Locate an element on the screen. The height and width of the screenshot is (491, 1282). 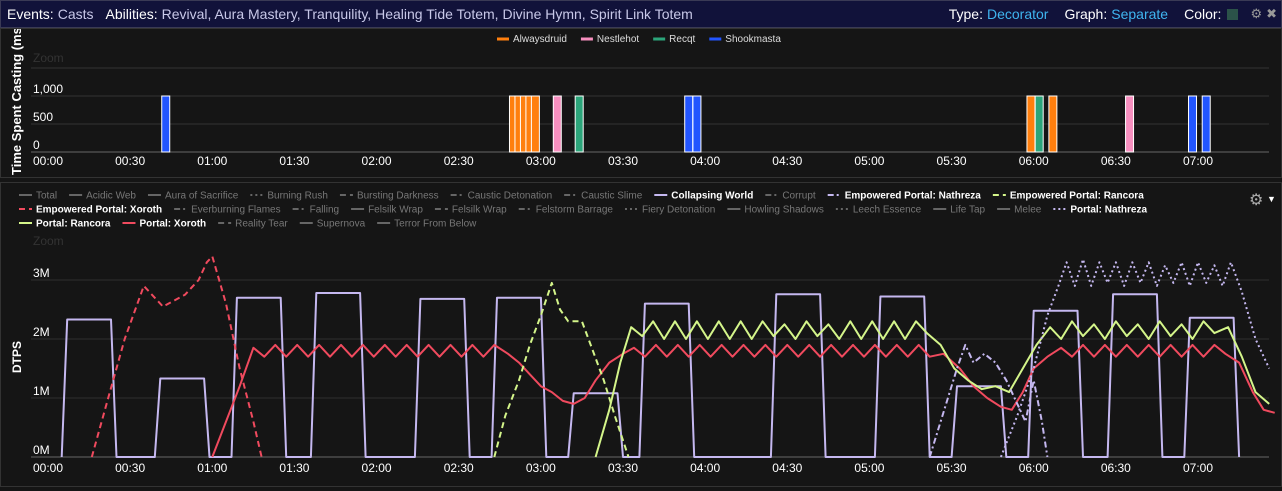
events-value: Casts is located at coordinates (75, 14).